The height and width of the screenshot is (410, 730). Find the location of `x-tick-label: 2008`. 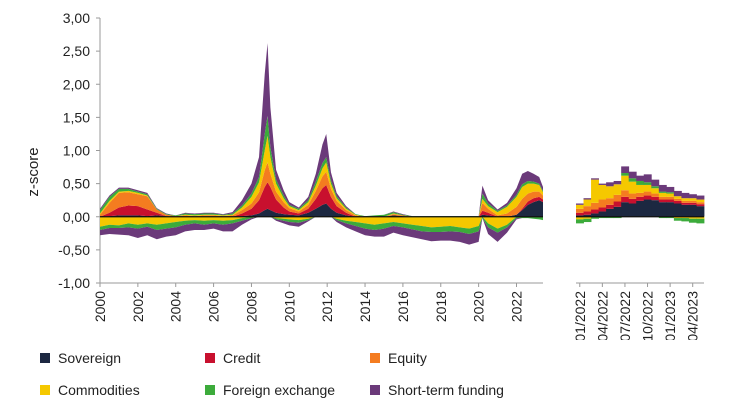

x-tick-label: 2008 is located at coordinates (251, 306).